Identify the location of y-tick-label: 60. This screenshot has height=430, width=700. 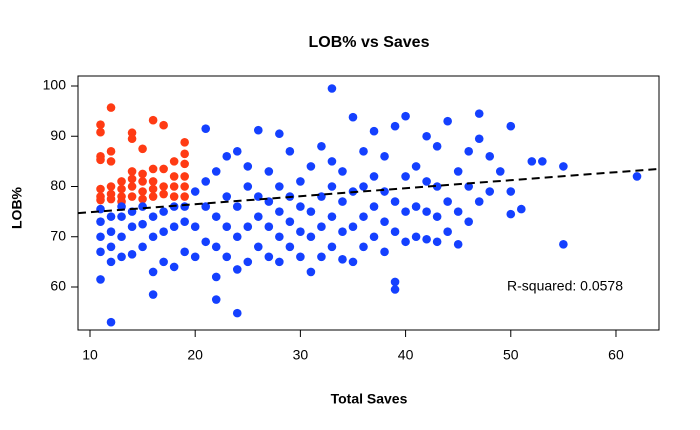
(58, 286).